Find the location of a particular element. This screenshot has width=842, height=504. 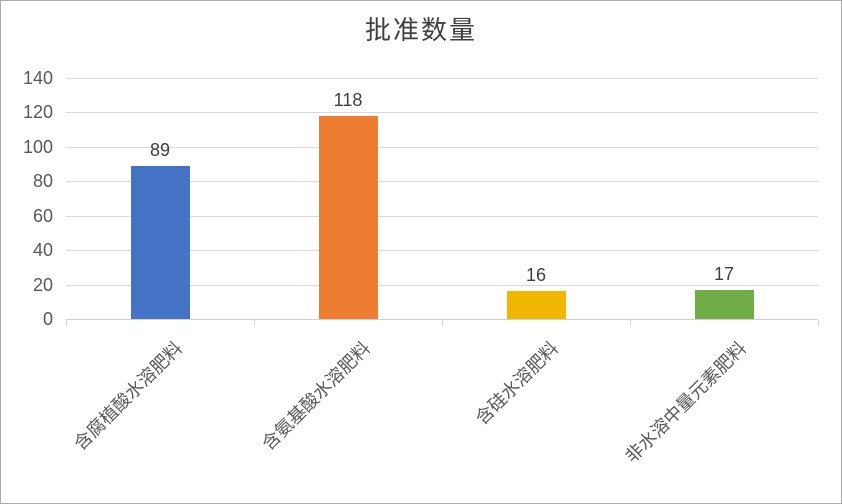

x-axis-category-label: 含氨基酸水溶肥料 is located at coordinates (316, 396).